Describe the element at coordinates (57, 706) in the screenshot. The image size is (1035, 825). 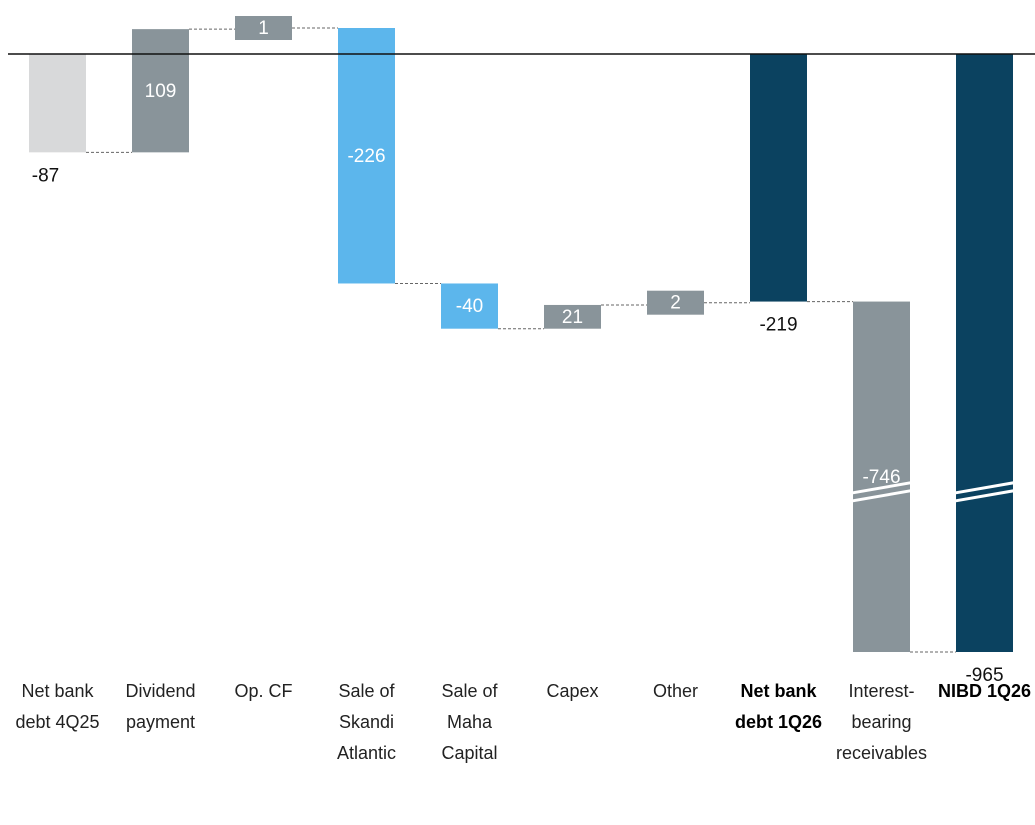
I see `category-label: Net bank debt 4Q25` at that location.